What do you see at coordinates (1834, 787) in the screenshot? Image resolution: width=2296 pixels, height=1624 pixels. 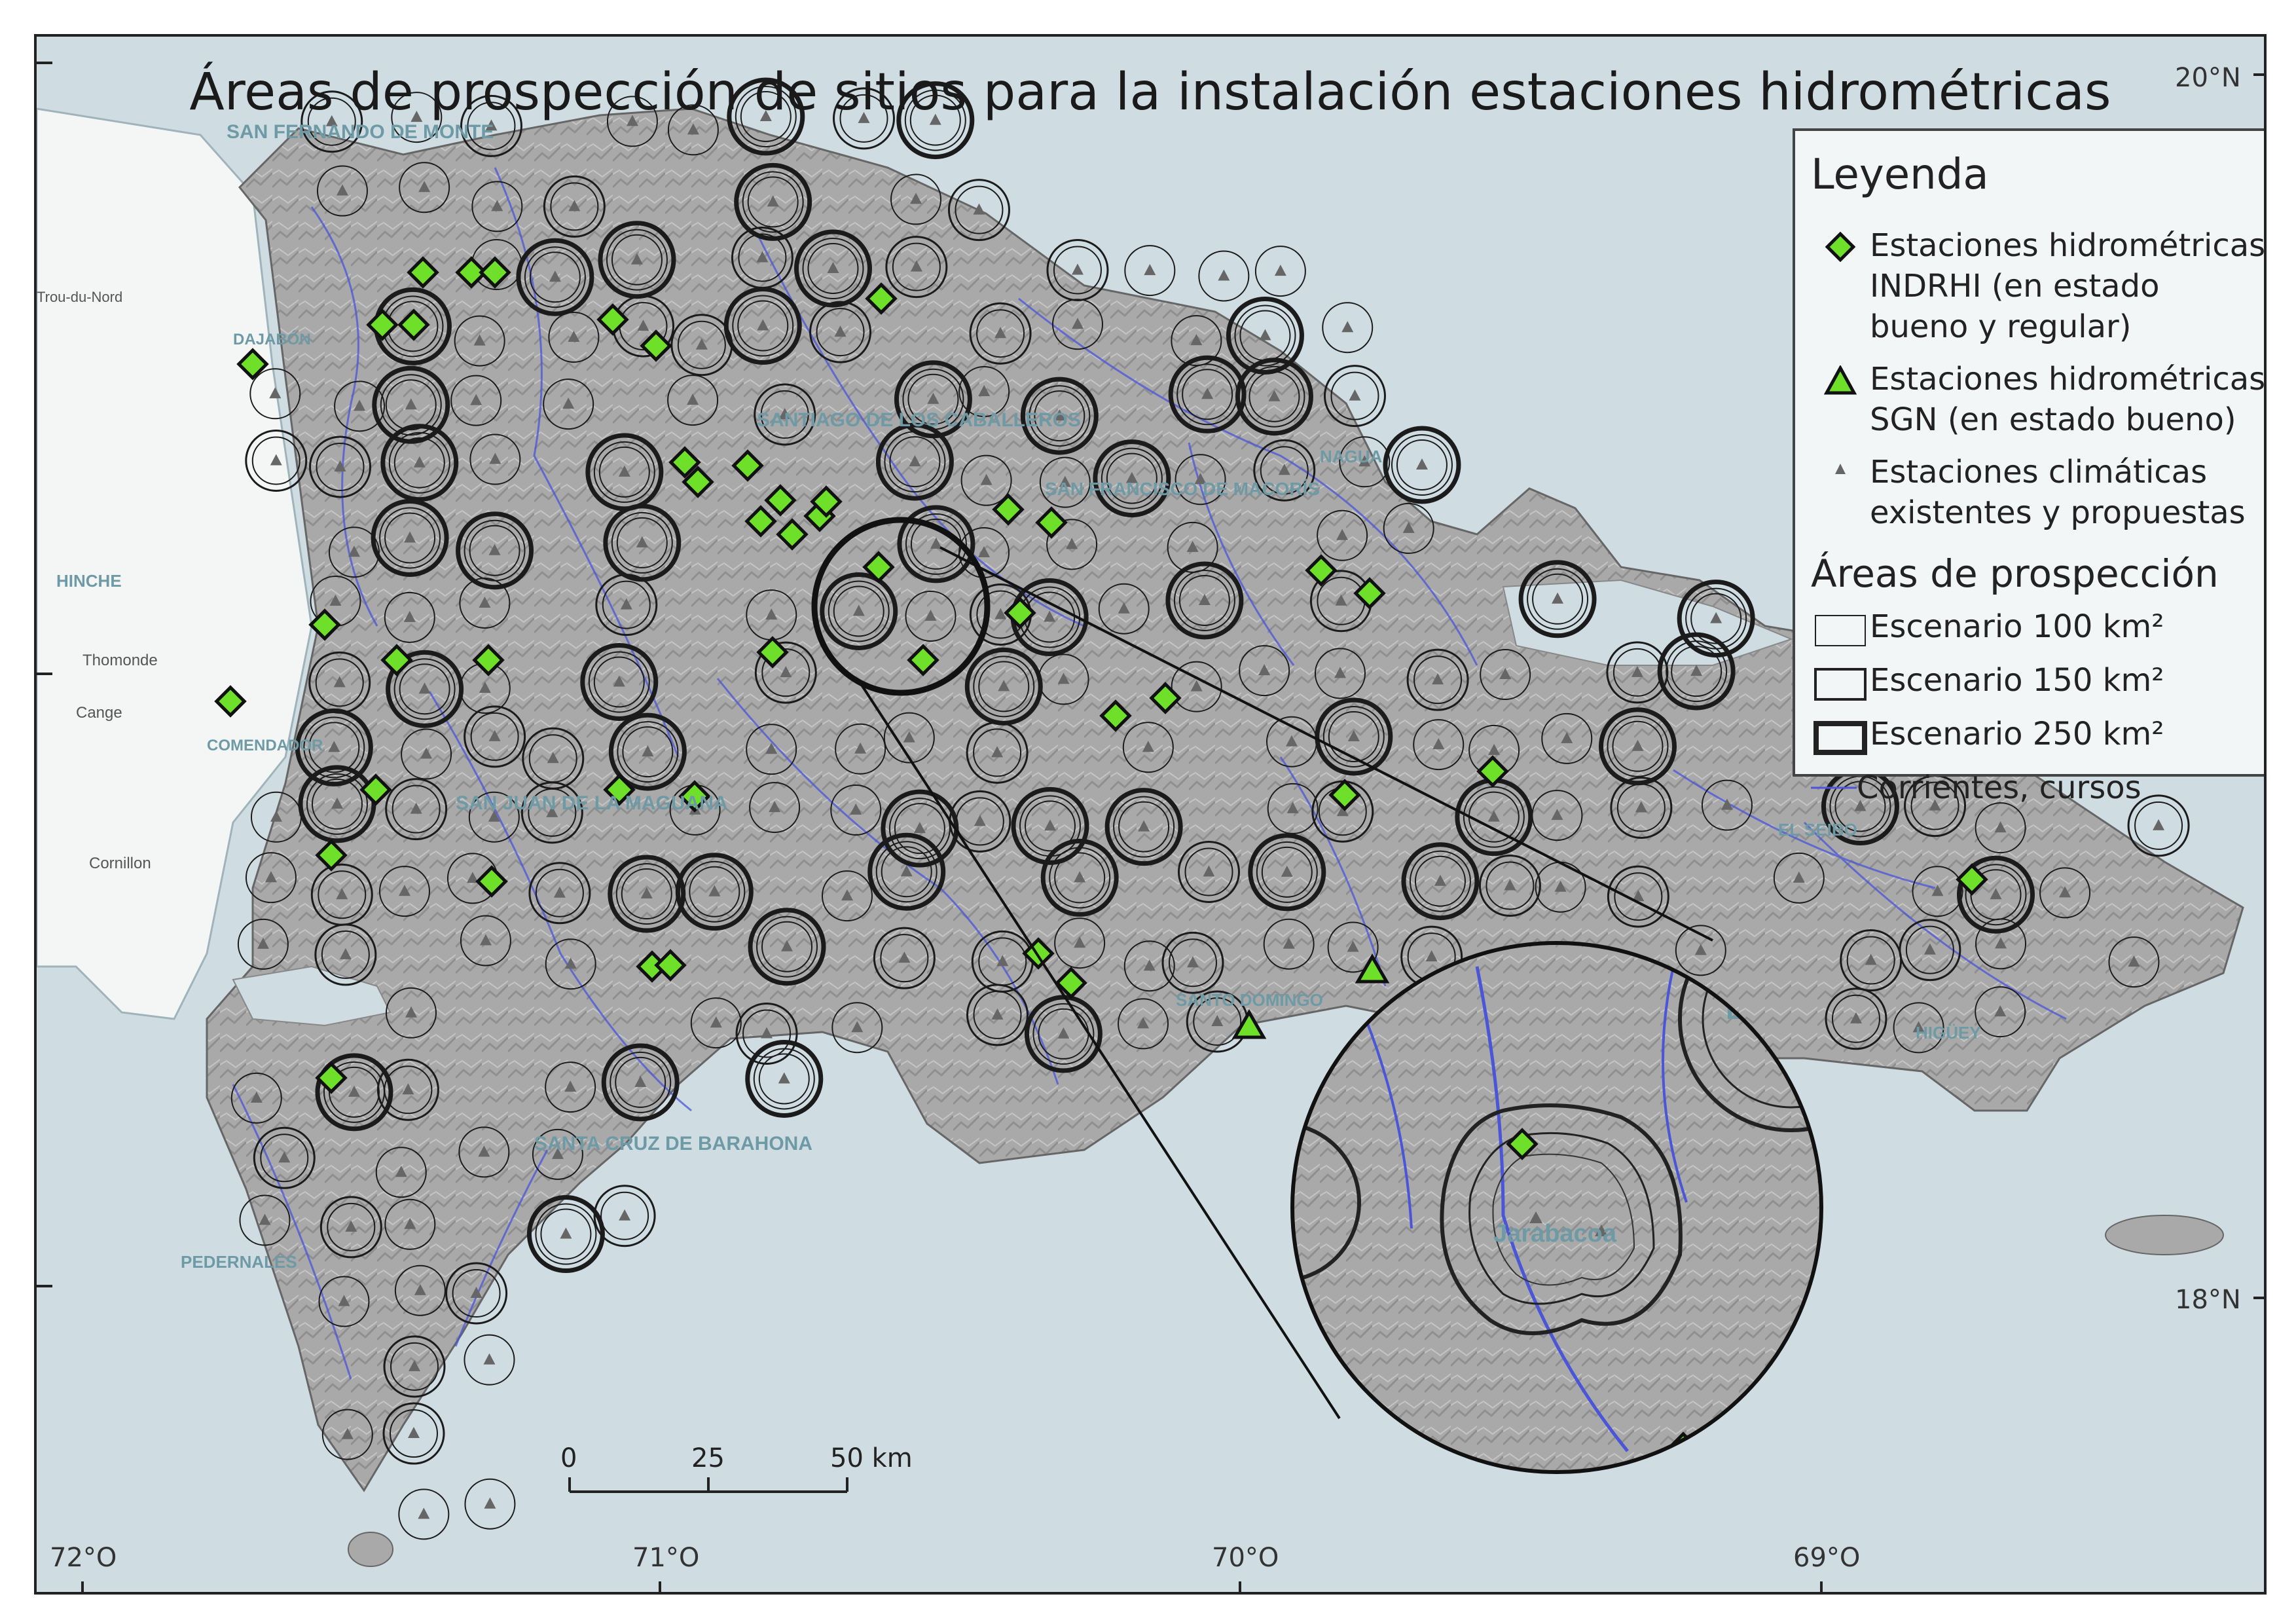 I see `stream-line-icon` at bounding box center [1834, 787].